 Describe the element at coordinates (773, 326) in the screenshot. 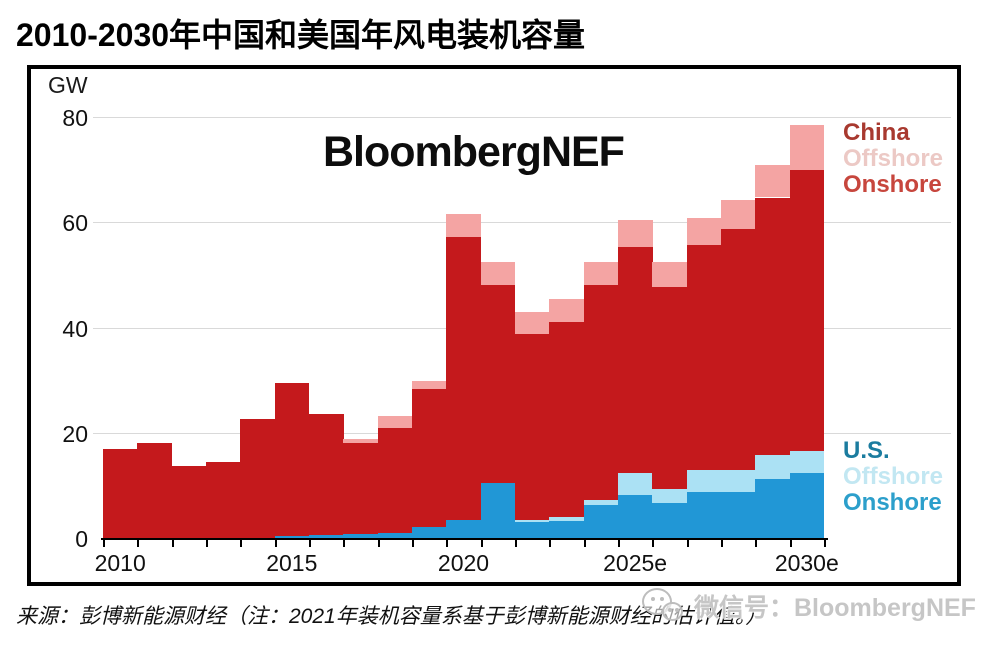

I see `bar-segment-china-onshore-2029` at that location.